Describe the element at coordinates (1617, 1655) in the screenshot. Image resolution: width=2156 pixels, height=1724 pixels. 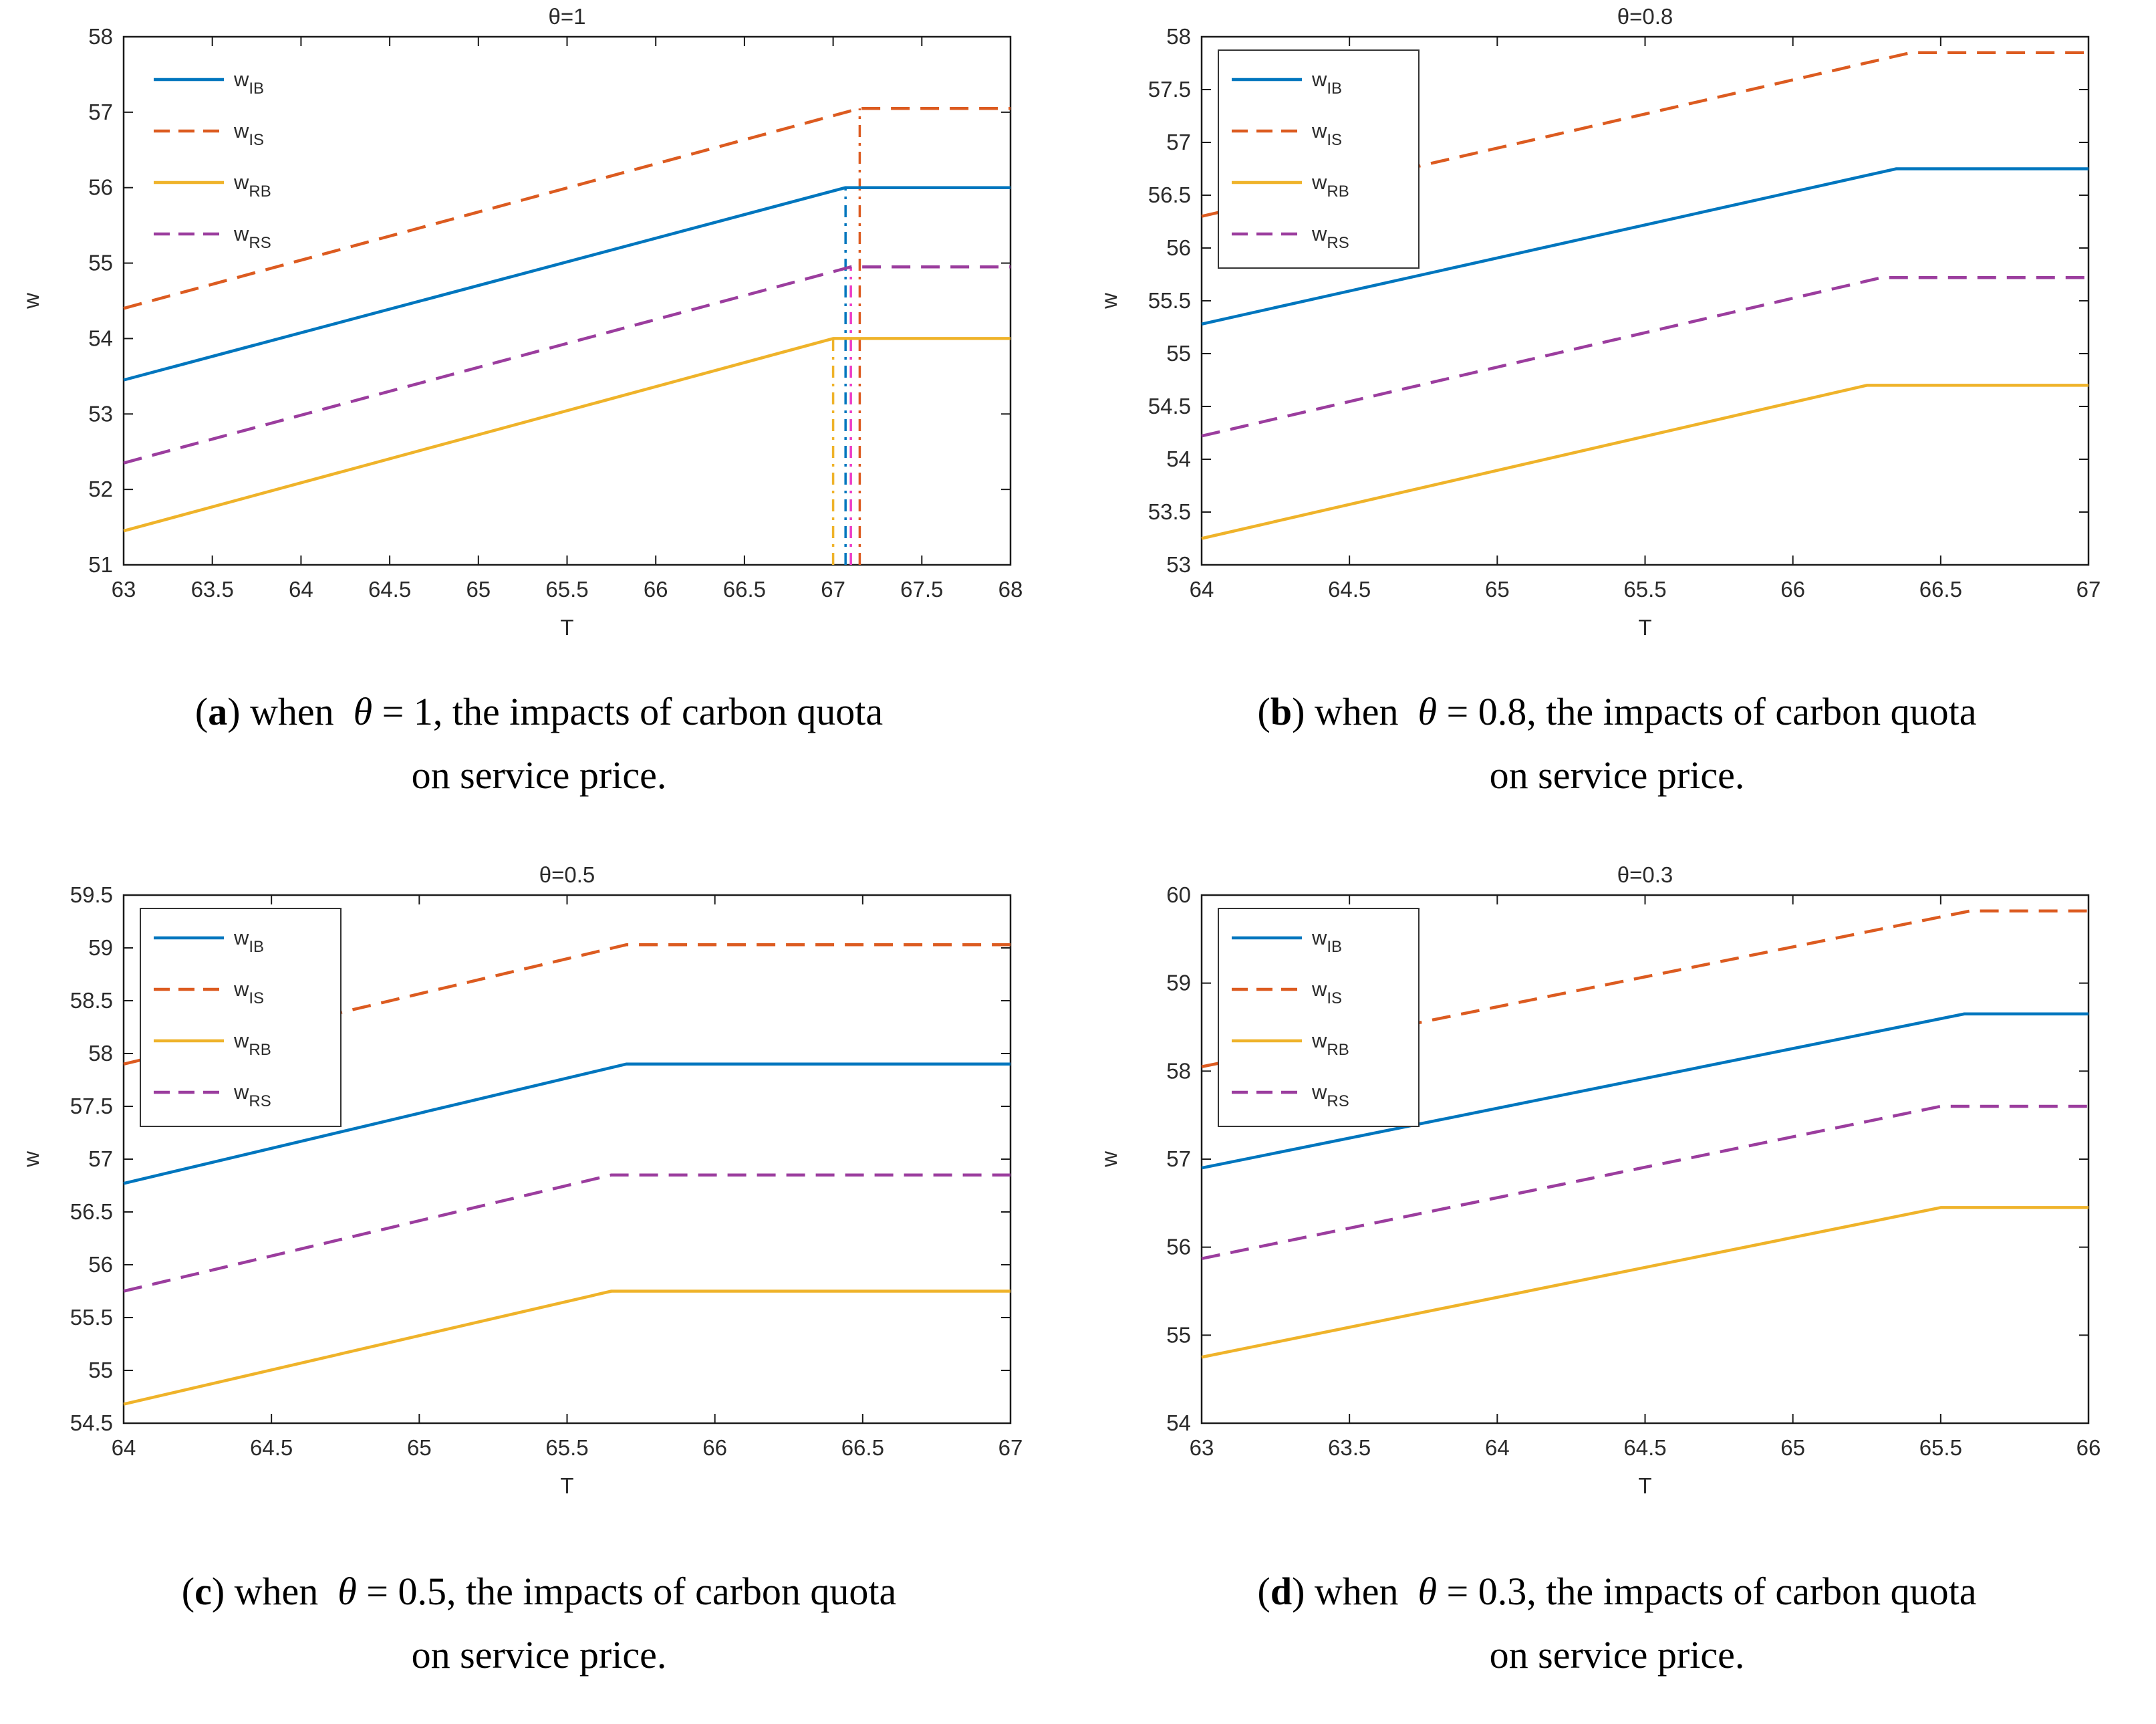
I see `caption-d-line2: on service price.` at that location.